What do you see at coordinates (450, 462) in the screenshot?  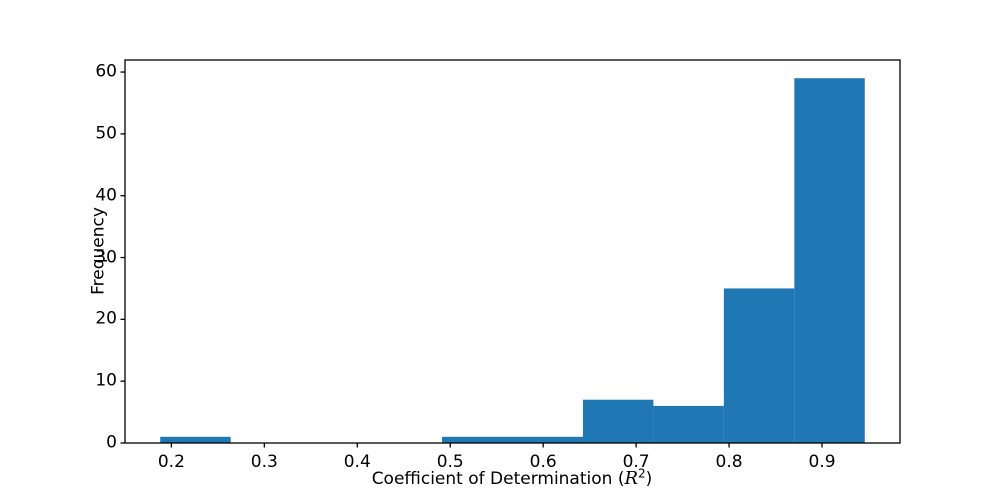 I see `x-tick-label: 0.5` at bounding box center [450, 462].